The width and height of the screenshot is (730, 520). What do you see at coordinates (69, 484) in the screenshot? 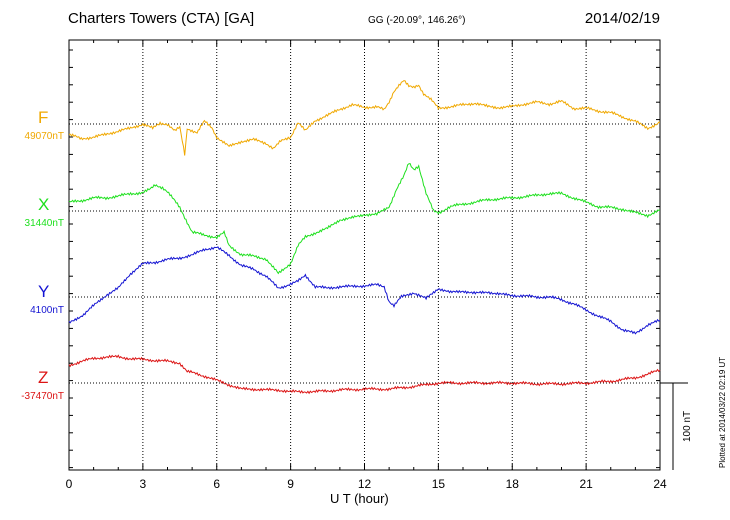
I see `x-tick-label: 0` at bounding box center [69, 484].